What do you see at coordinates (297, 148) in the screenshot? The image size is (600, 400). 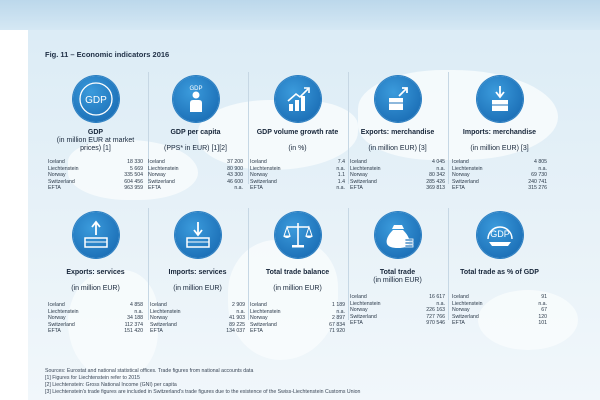 I see `card-subtitle: (in %)` at bounding box center [297, 148].